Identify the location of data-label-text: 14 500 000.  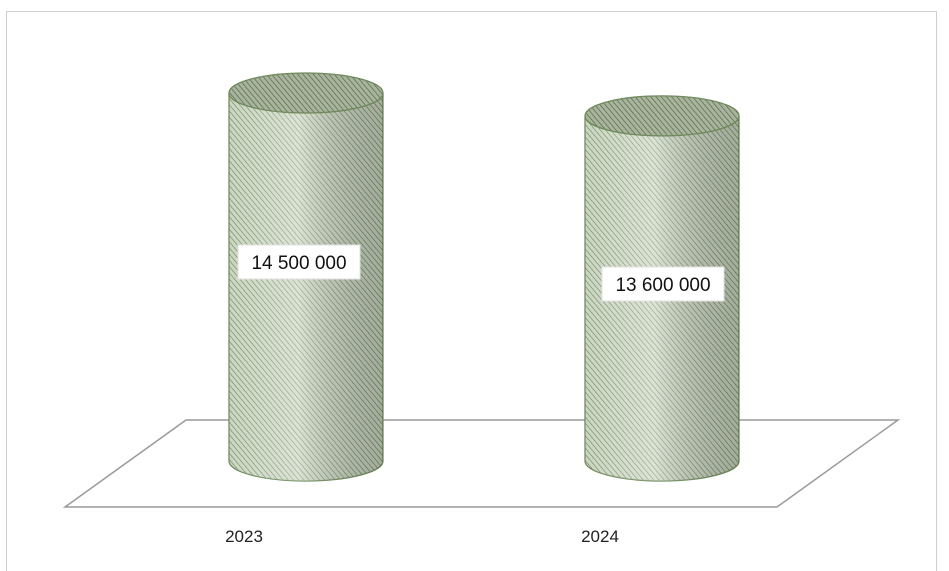
(298, 263).